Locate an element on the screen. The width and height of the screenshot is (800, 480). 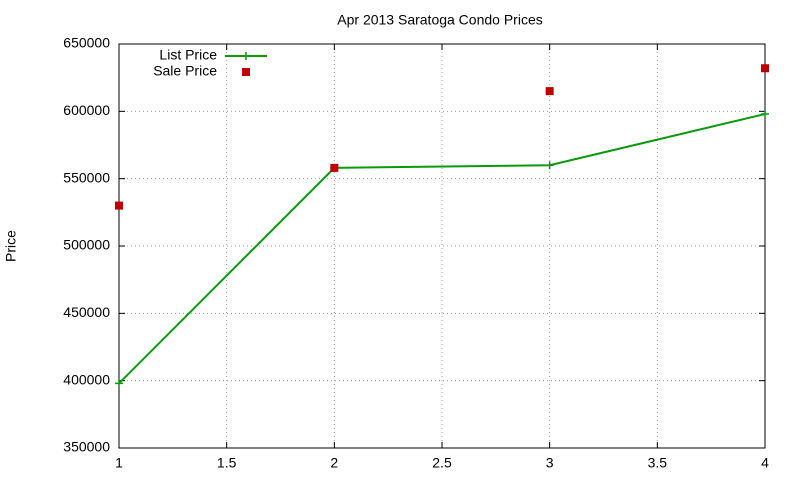
x-tick-label: 3 is located at coordinates (550, 463).